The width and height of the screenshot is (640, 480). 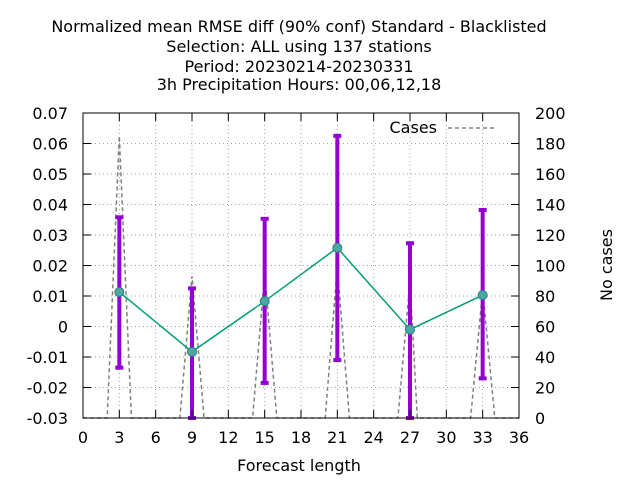 I want to click on x-tick-label: 33, so click(x=482, y=437).